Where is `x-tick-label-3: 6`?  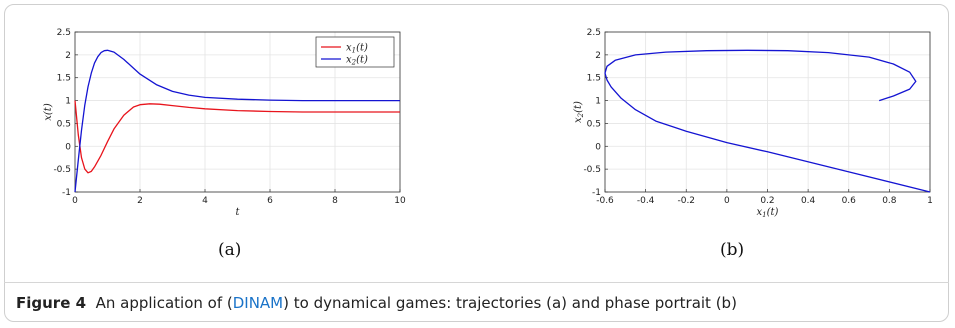 x-tick-label-3: 6 is located at coordinates (270, 201).